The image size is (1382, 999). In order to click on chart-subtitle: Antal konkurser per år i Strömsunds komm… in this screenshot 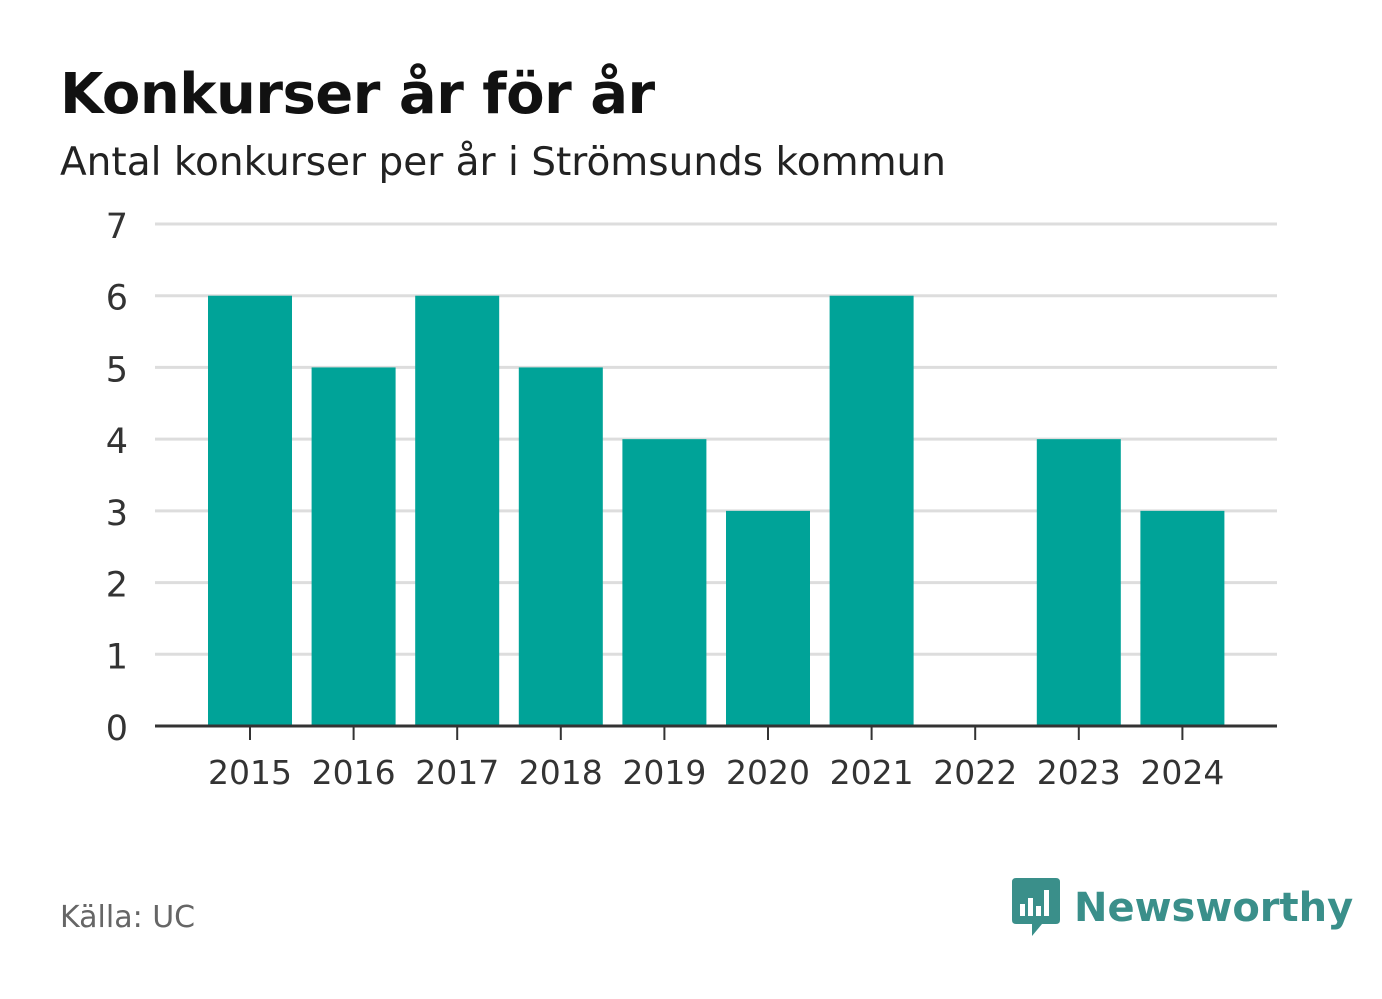, I will do `click(503, 162)`.